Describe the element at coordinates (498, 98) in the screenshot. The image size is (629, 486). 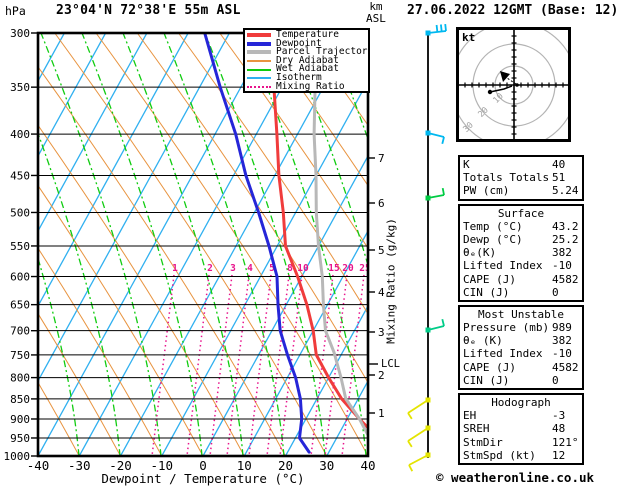
I see `hodograph-ring-label: 10` at that location.